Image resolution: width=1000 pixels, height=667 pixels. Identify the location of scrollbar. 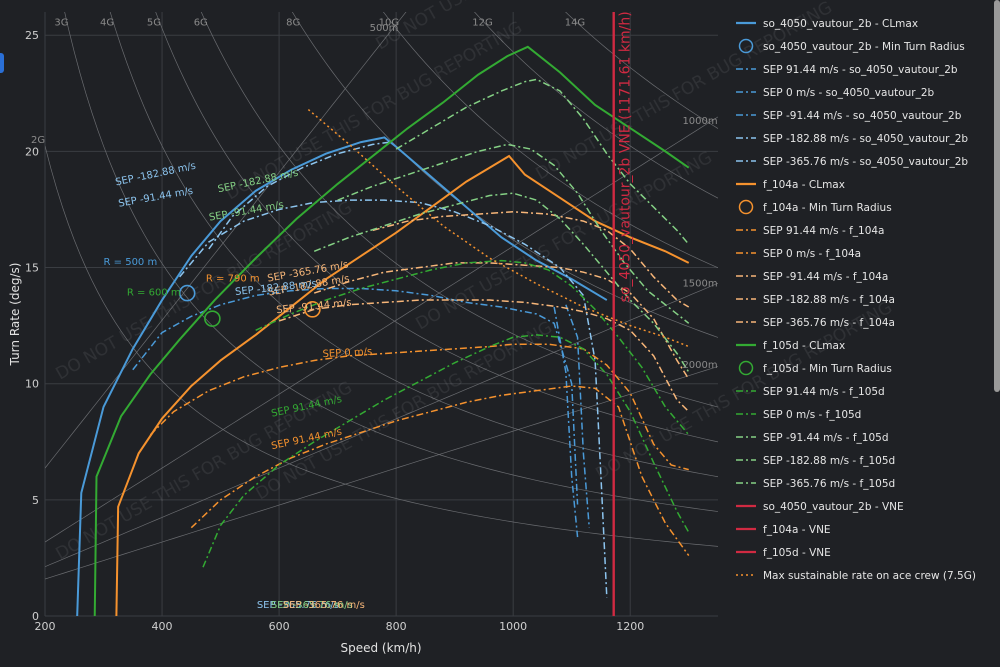
(997, 196).